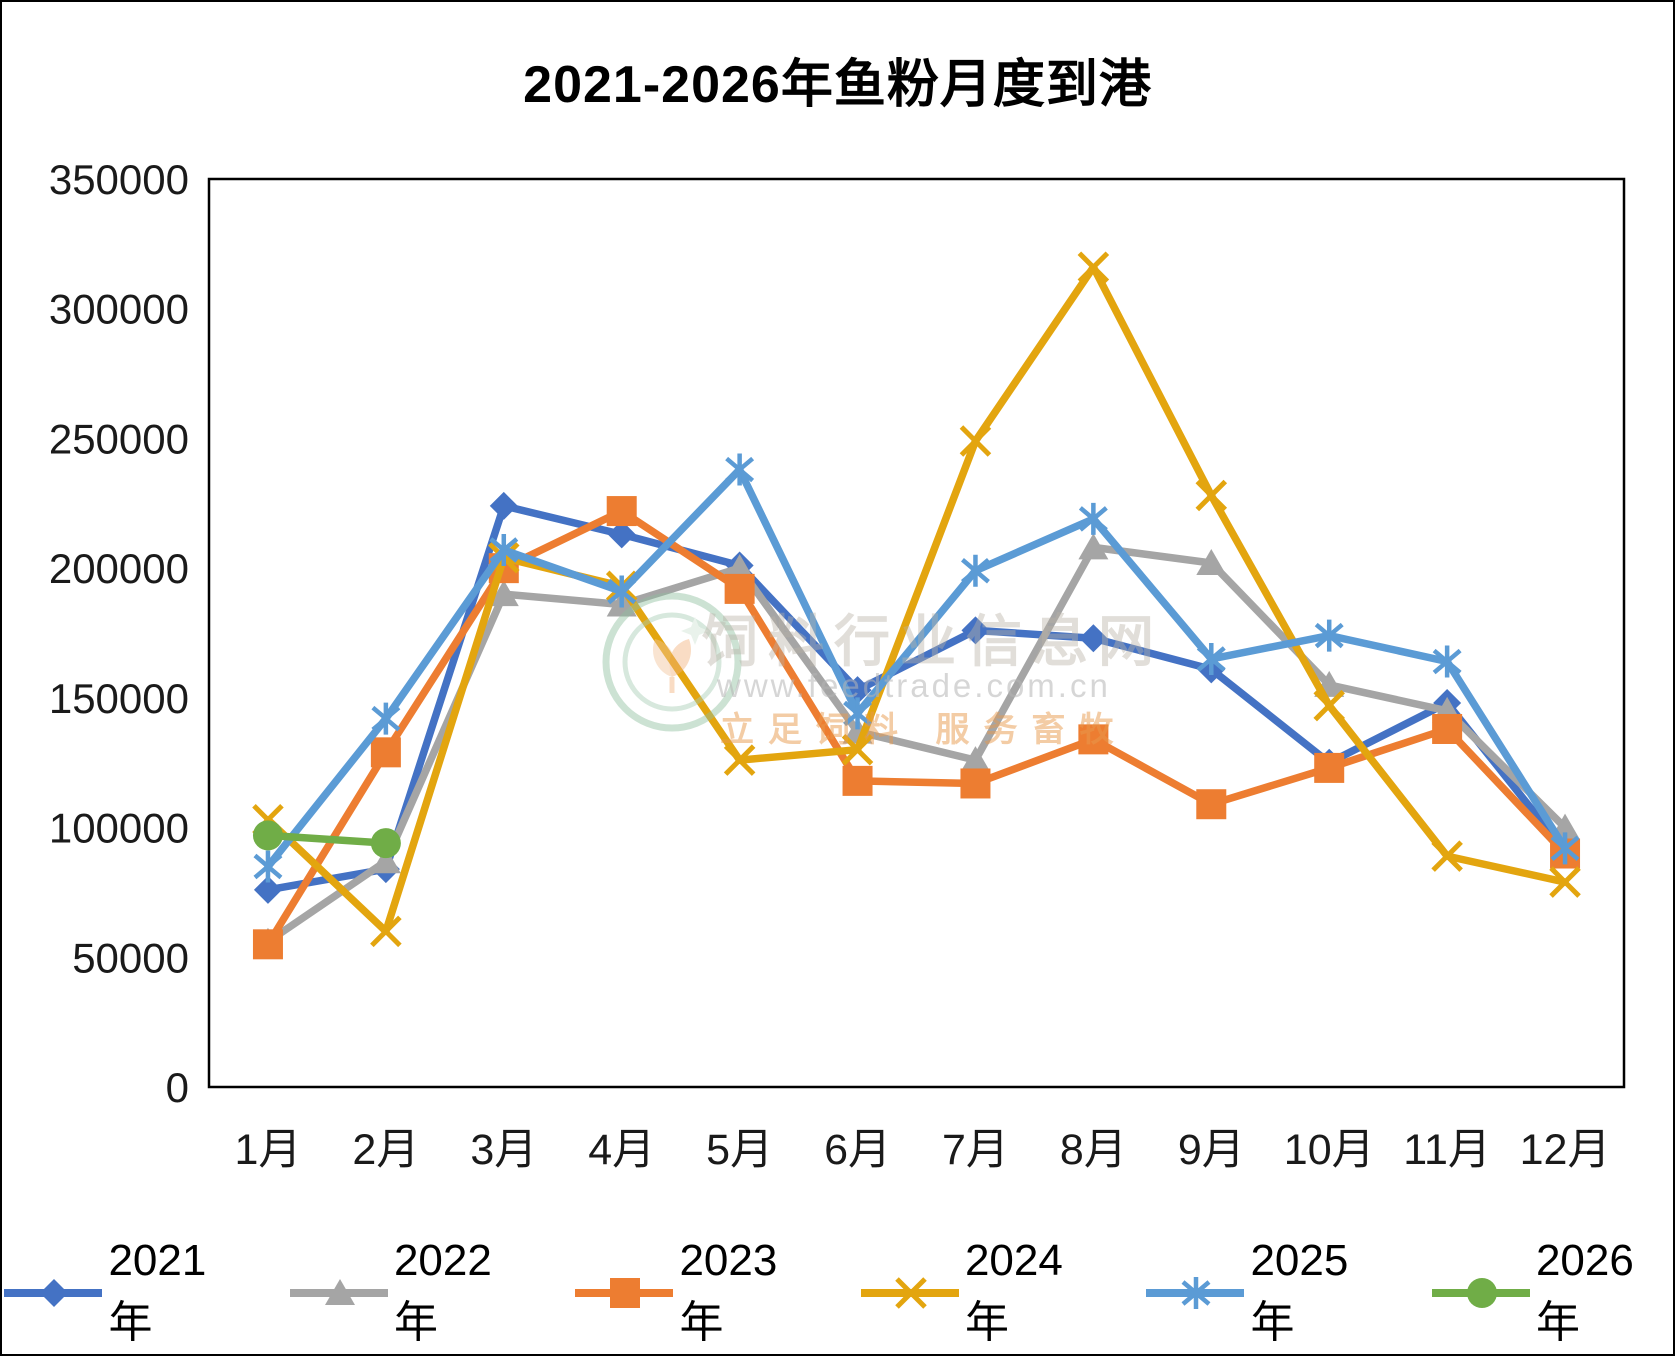 The image size is (1675, 1356). Describe the element at coordinates (119, 568) in the screenshot. I see `y-axis-label: 200000` at that location.